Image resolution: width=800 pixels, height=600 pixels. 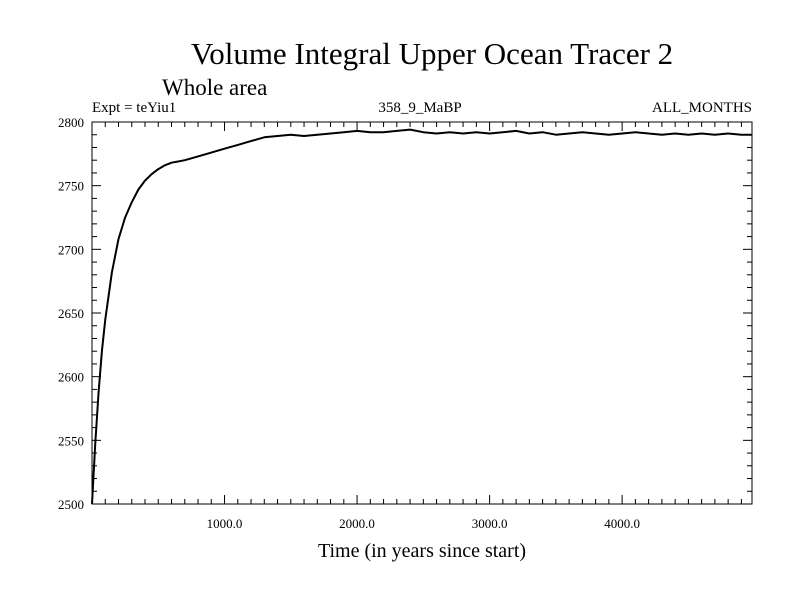 I want to click on y-tick-label: 2750, so click(x=71, y=186).